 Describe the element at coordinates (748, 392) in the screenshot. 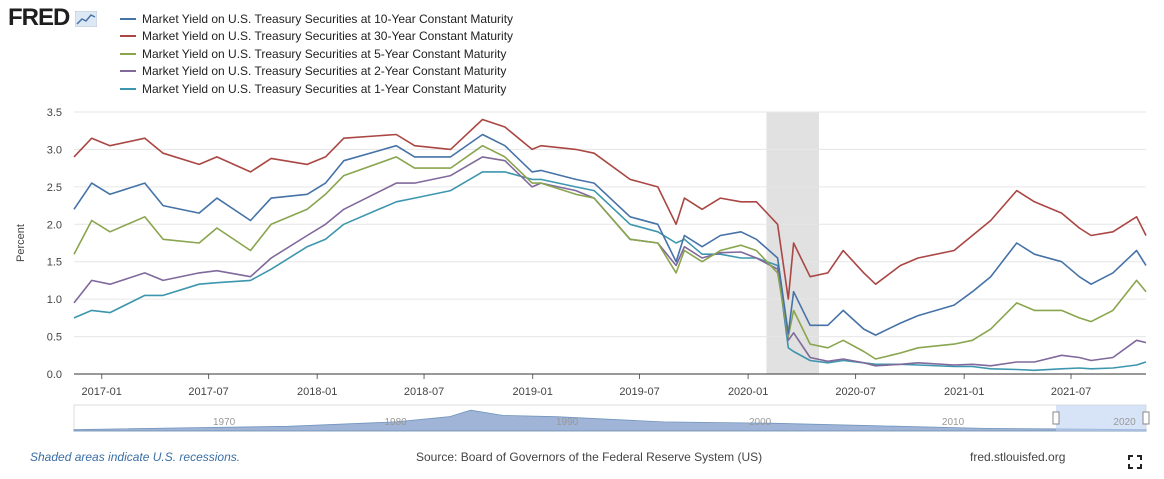

I see `x-tick-label: 2020-01` at that location.